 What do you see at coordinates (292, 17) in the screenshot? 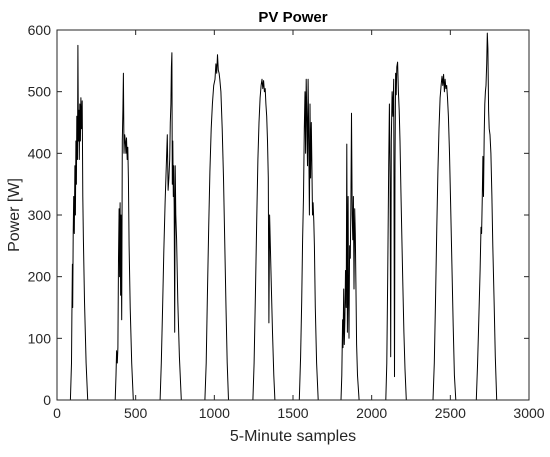
I see `chart-title: PV Power` at bounding box center [292, 17].